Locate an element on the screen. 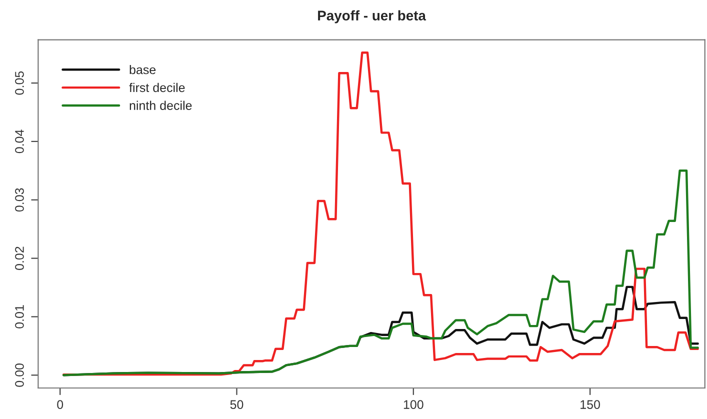 The width and height of the screenshot is (707, 419). y-tick-label: 0.01 is located at coordinates (19, 316).